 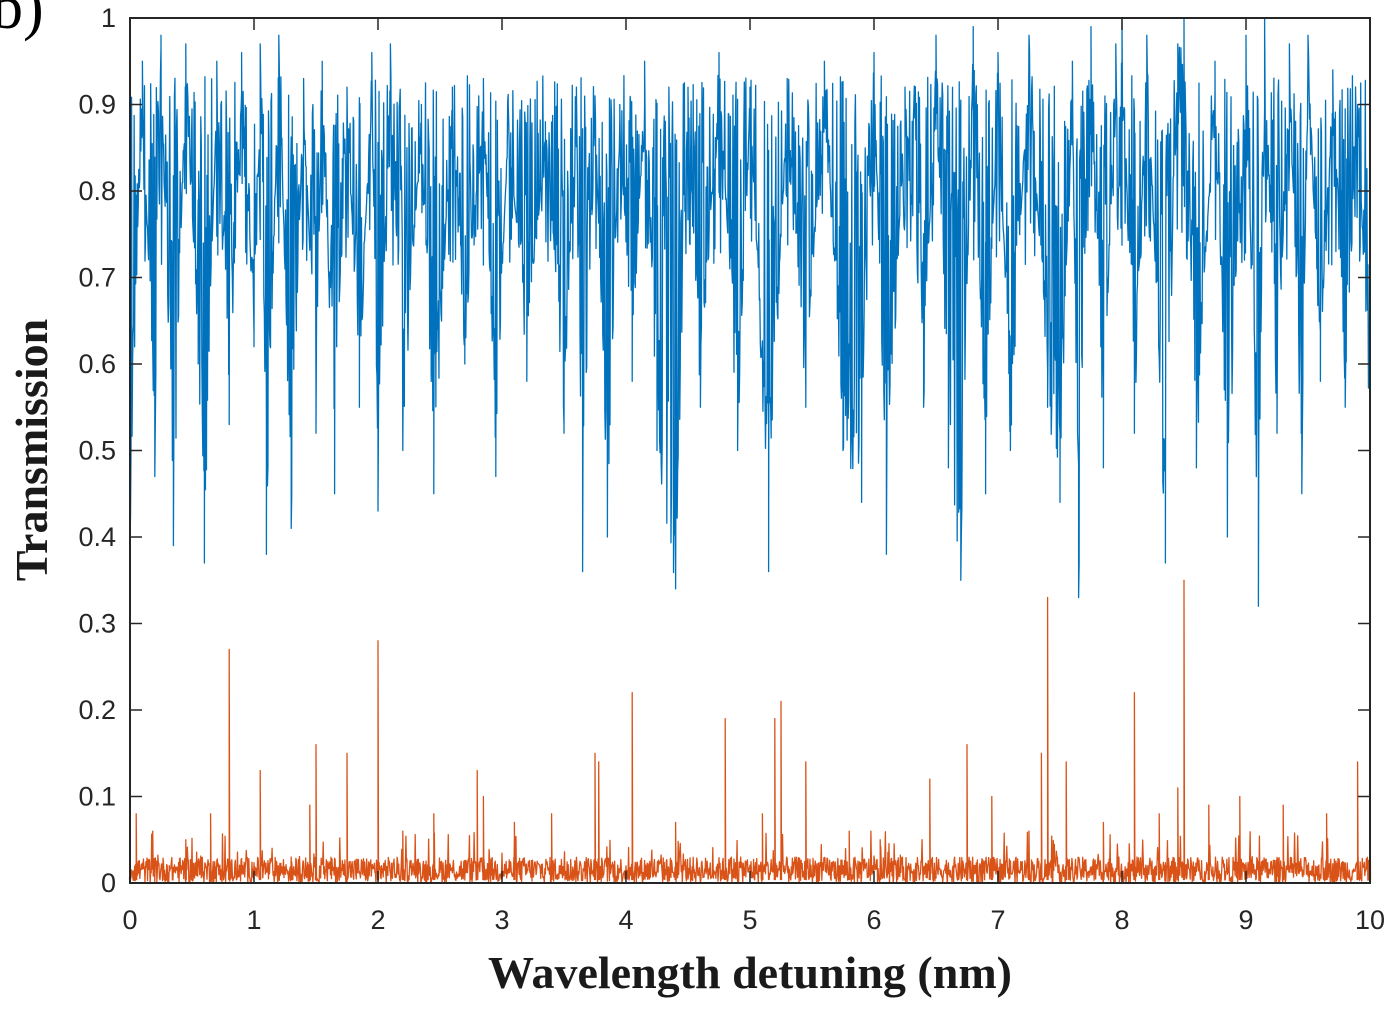 I want to click on y-tick-label: 0, so click(x=108, y=883).